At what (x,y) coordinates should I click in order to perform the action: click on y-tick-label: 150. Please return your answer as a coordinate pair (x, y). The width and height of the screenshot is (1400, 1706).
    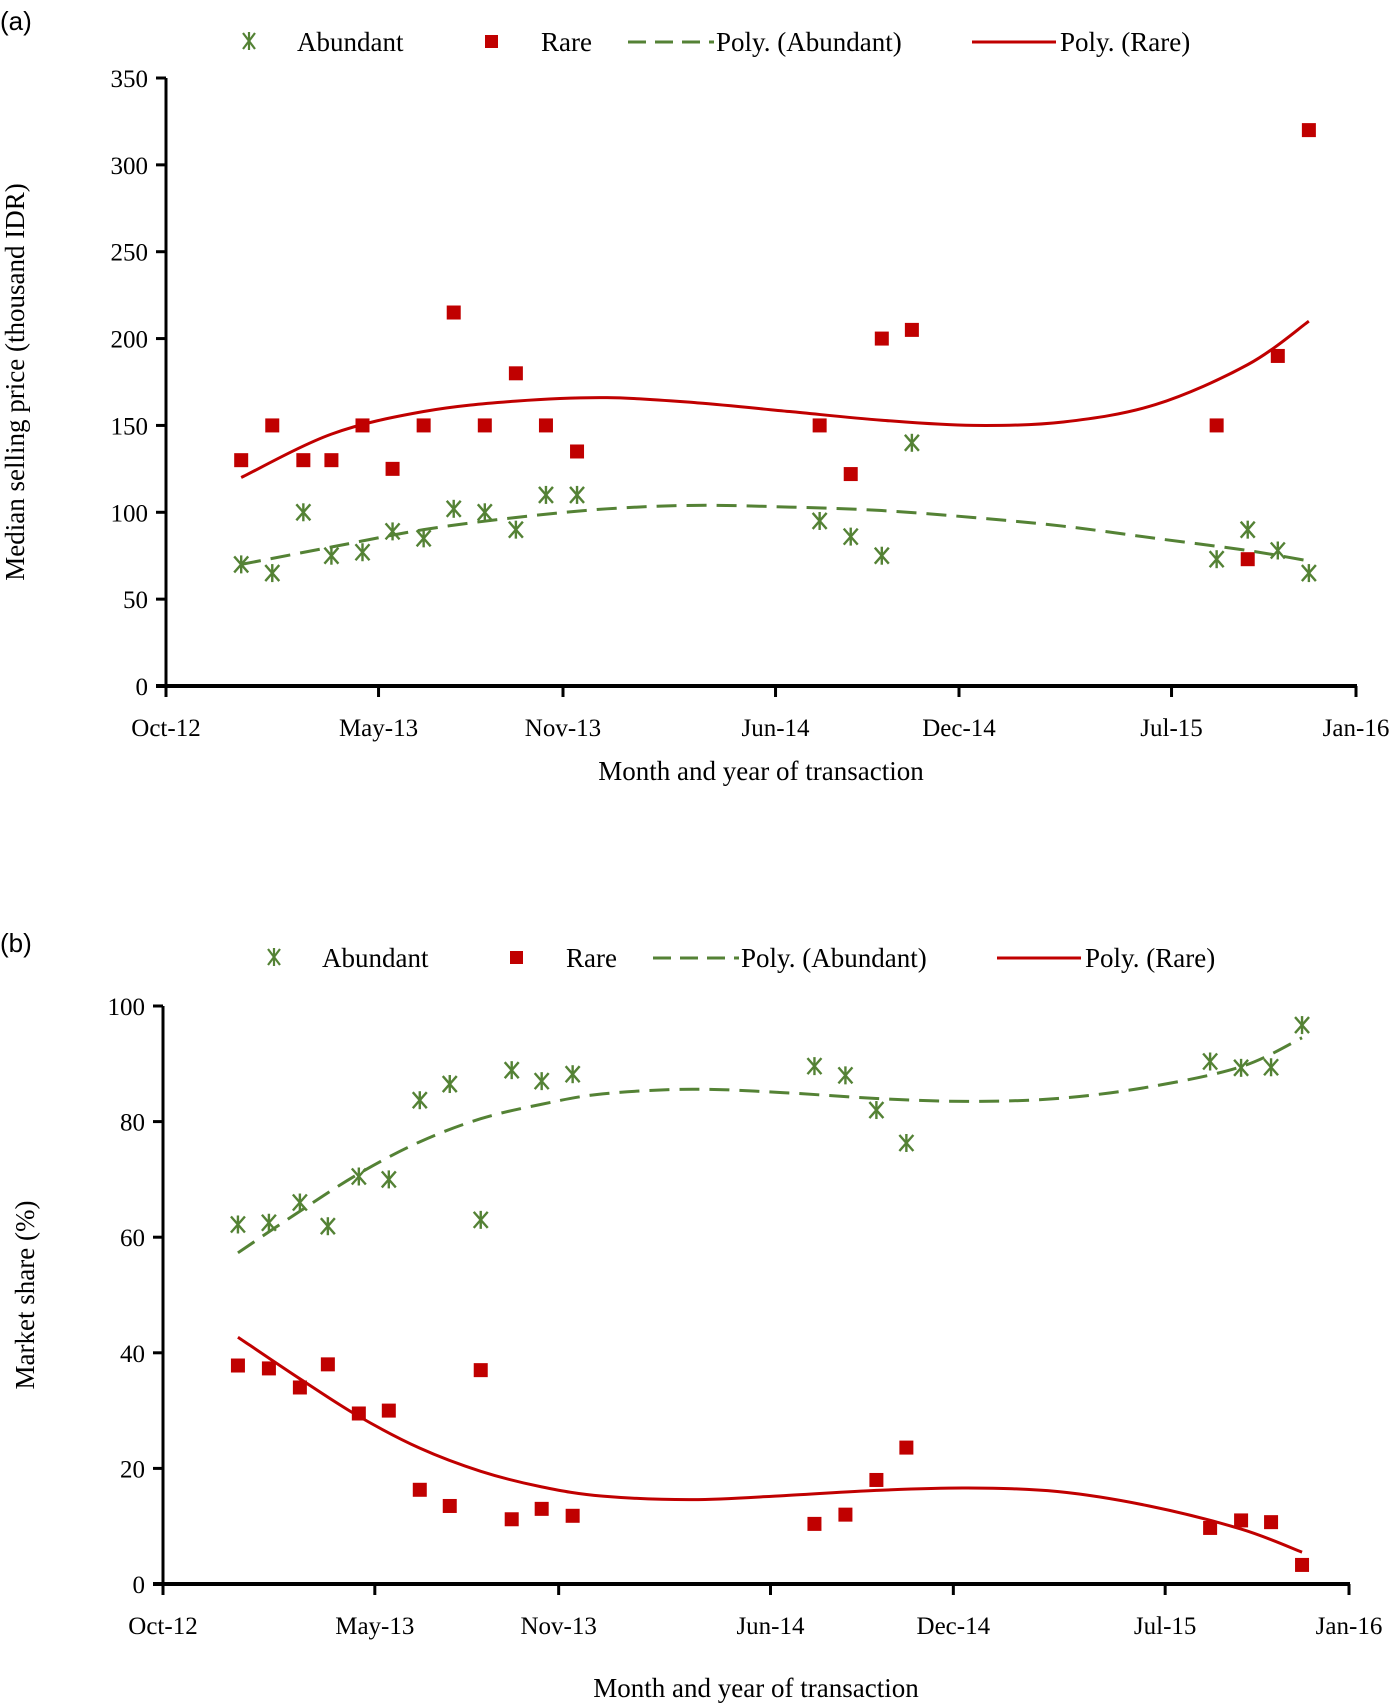
    Looking at the image, I should click on (130, 426).